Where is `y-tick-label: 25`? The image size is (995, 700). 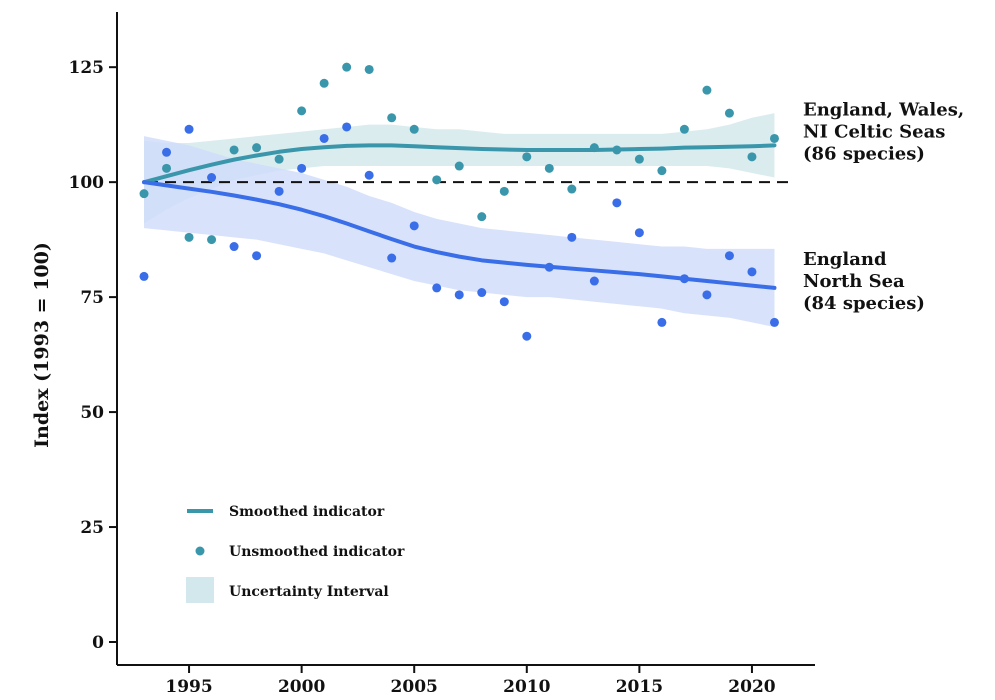
y-tick-label: 25 is located at coordinates (92, 528).